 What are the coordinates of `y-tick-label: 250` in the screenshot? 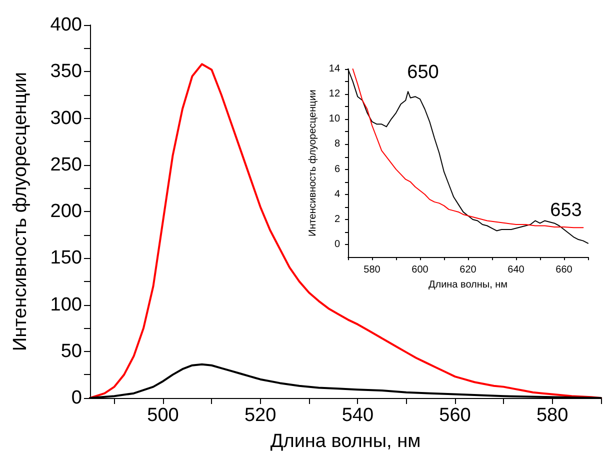 It's located at (66, 165).